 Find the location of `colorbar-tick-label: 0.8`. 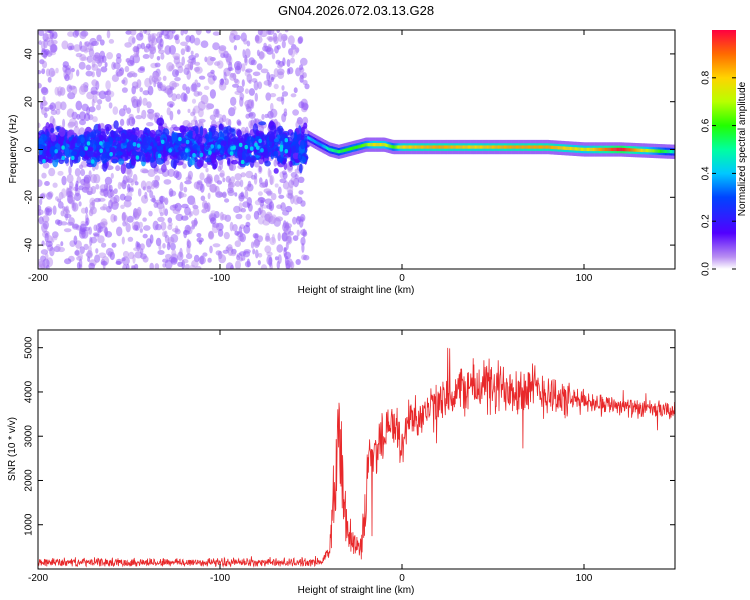

colorbar-tick-label: 0.8 is located at coordinates (706, 77).